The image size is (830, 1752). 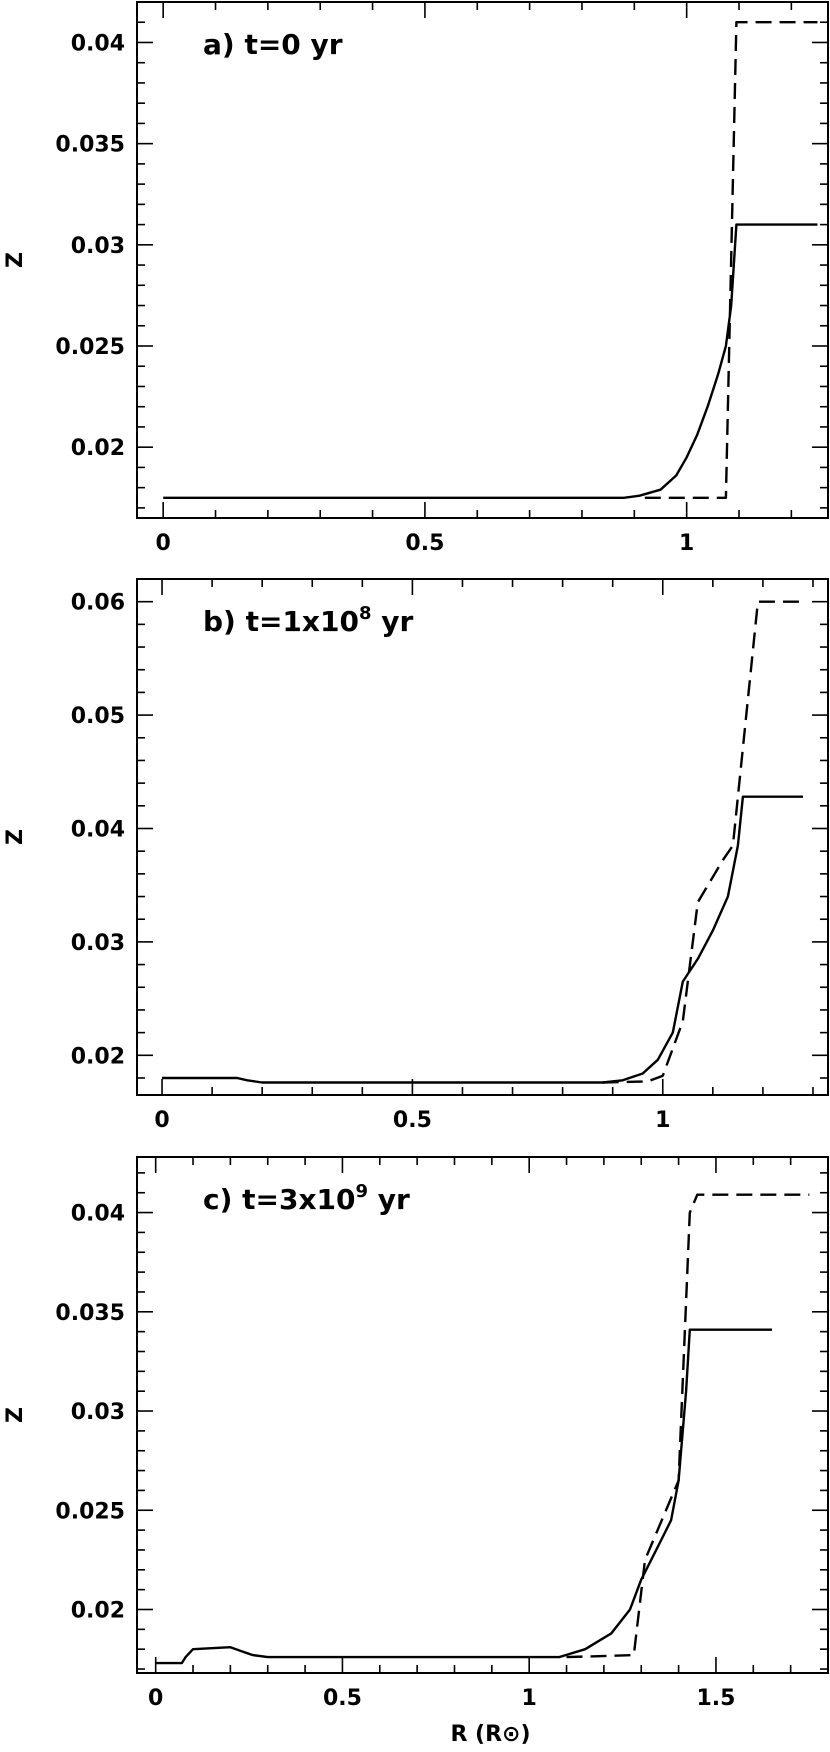 What do you see at coordinates (365, 613) in the screenshot?
I see `annotation-superscript: 8` at bounding box center [365, 613].